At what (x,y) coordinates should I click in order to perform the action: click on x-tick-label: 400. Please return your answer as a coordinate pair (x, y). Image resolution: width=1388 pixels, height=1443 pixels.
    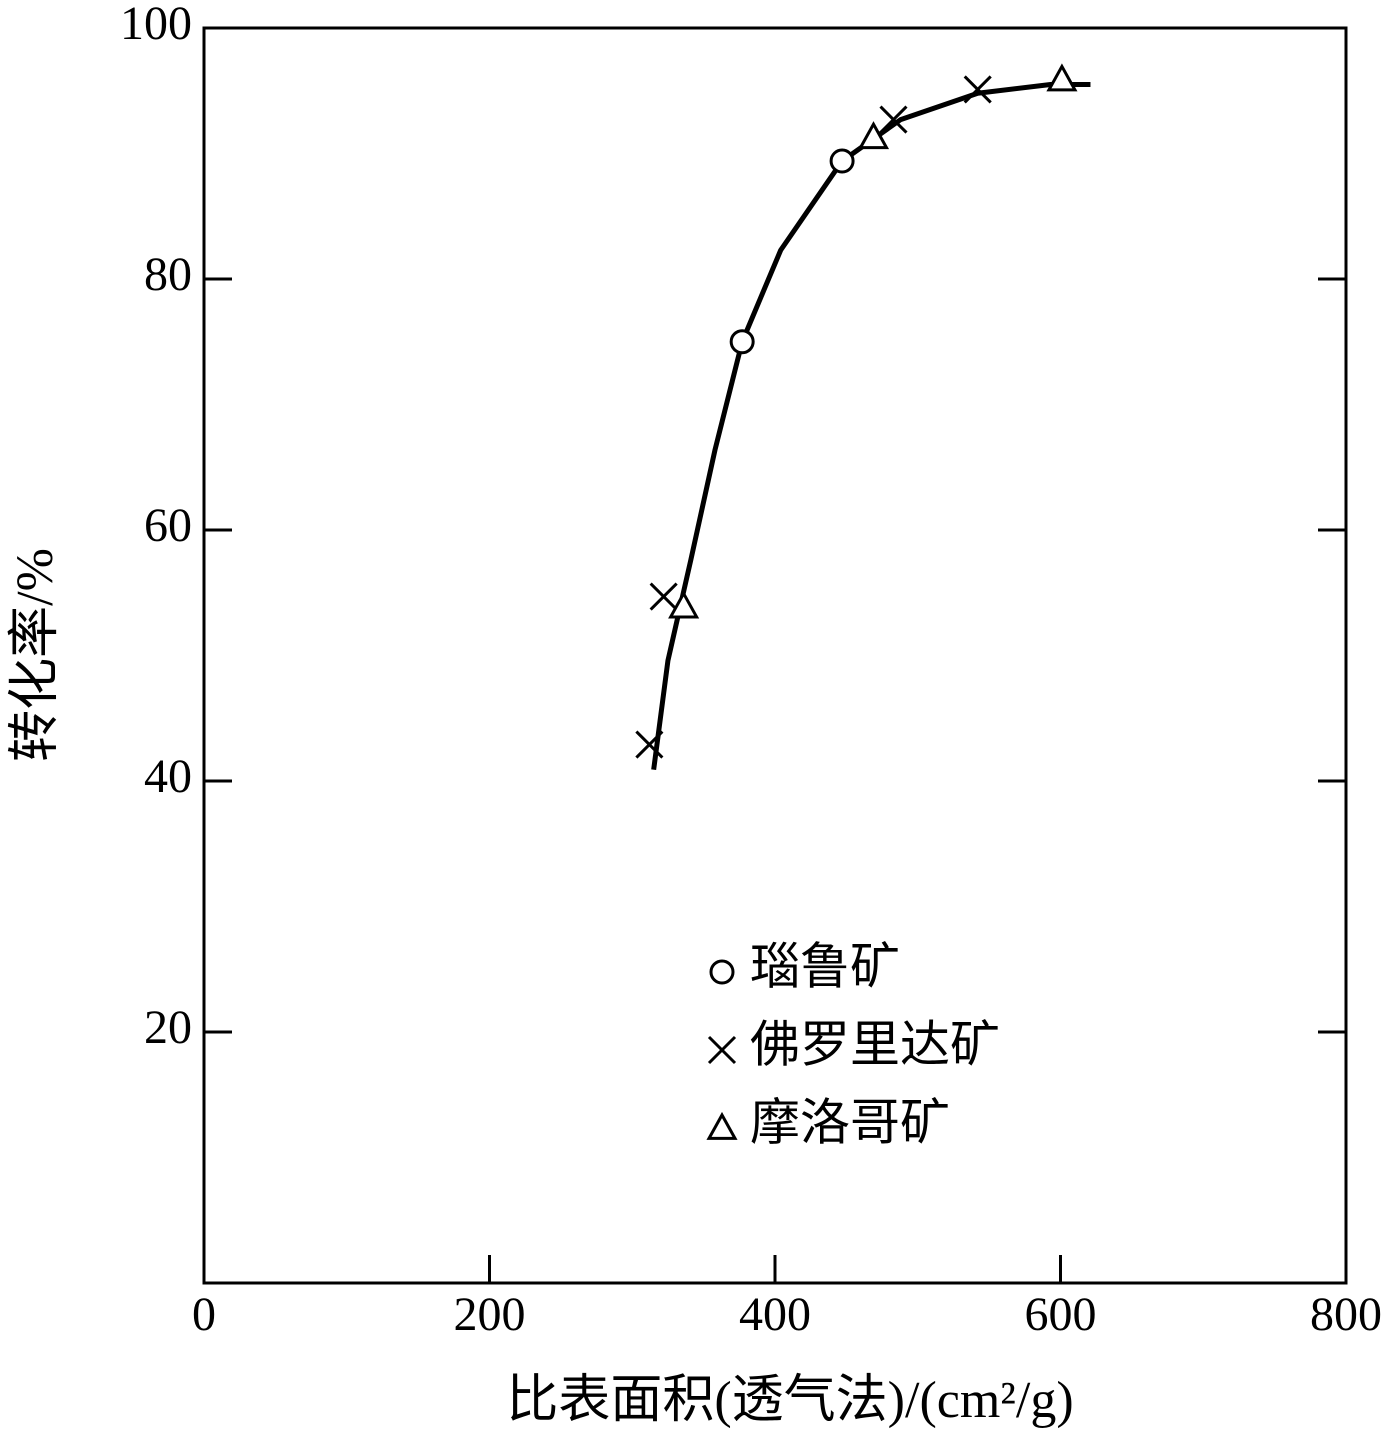
    Looking at the image, I should click on (775, 1314).